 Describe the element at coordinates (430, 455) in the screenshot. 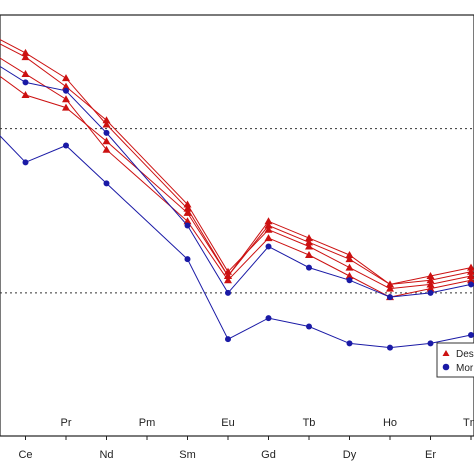

I see `x-tick-label: Er` at that location.